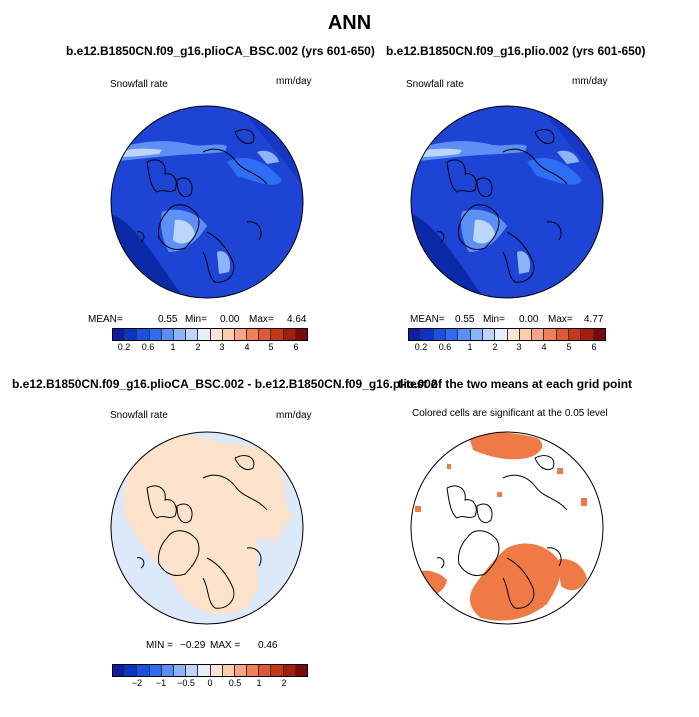 The width and height of the screenshot is (699, 717). What do you see at coordinates (529, 319) in the screenshot?
I see `min-value-top-right: 0.00` at bounding box center [529, 319].